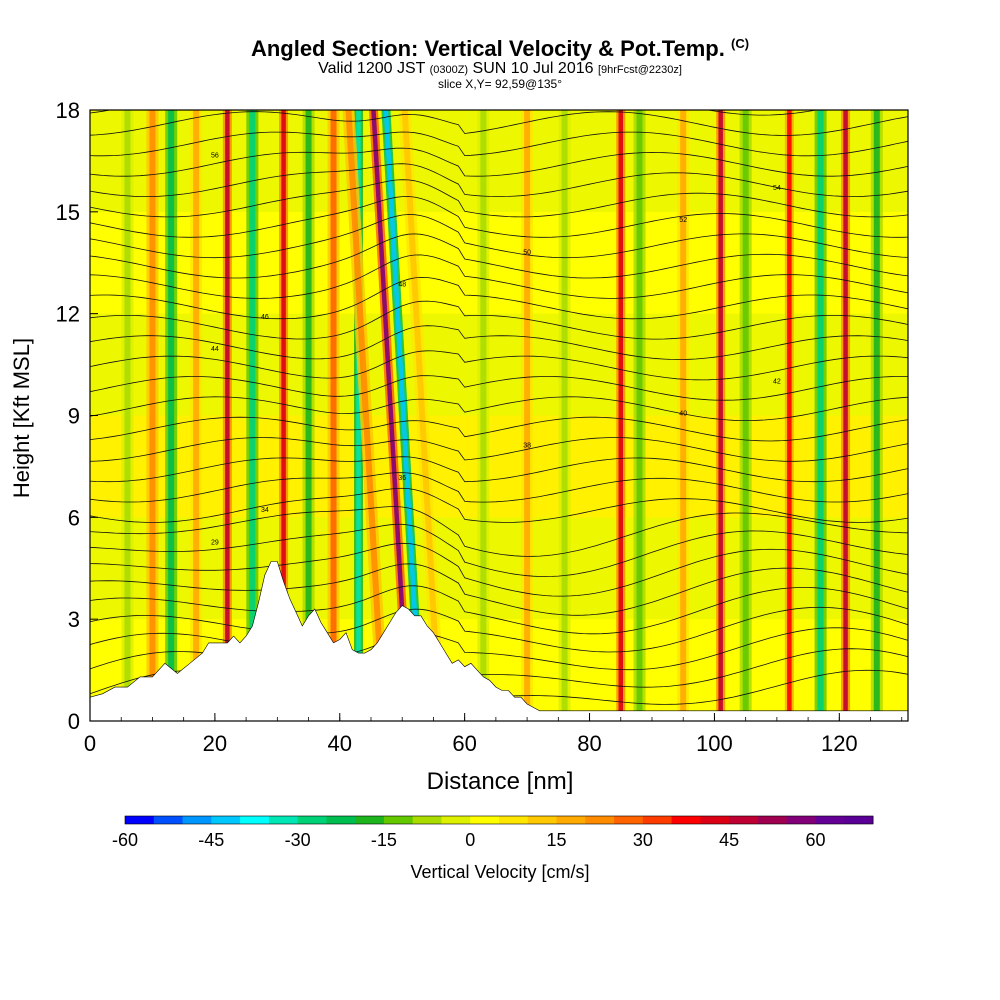 The width and height of the screenshot is (1000, 1000). What do you see at coordinates (464, 743) in the screenshot?
I see `x-tick-label: 60` at bounding box center [464, 743].